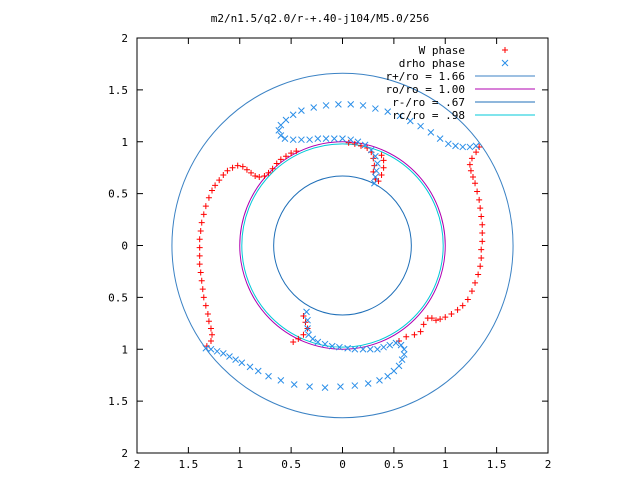 Image resolution: width=640 pixels, height=480 pixels. Describe the element at coordinates (118, 401) in the screenshot. I see `y-tick-label-7: 1.5` at that location.